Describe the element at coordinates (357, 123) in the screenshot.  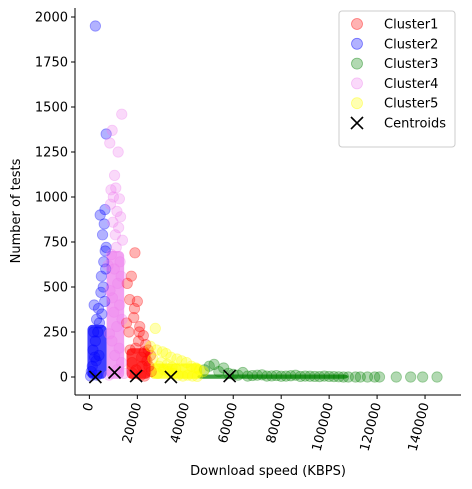
I see `legend-marker-centroids` at that location.